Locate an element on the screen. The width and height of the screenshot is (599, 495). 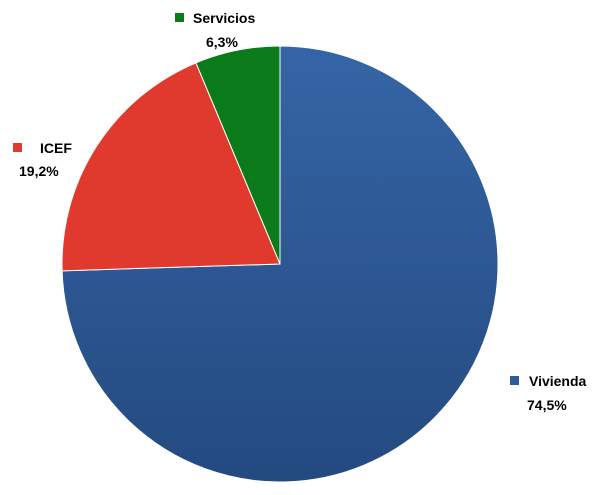
slice-name-icef: ICEF is located at coordinates (56, 148).